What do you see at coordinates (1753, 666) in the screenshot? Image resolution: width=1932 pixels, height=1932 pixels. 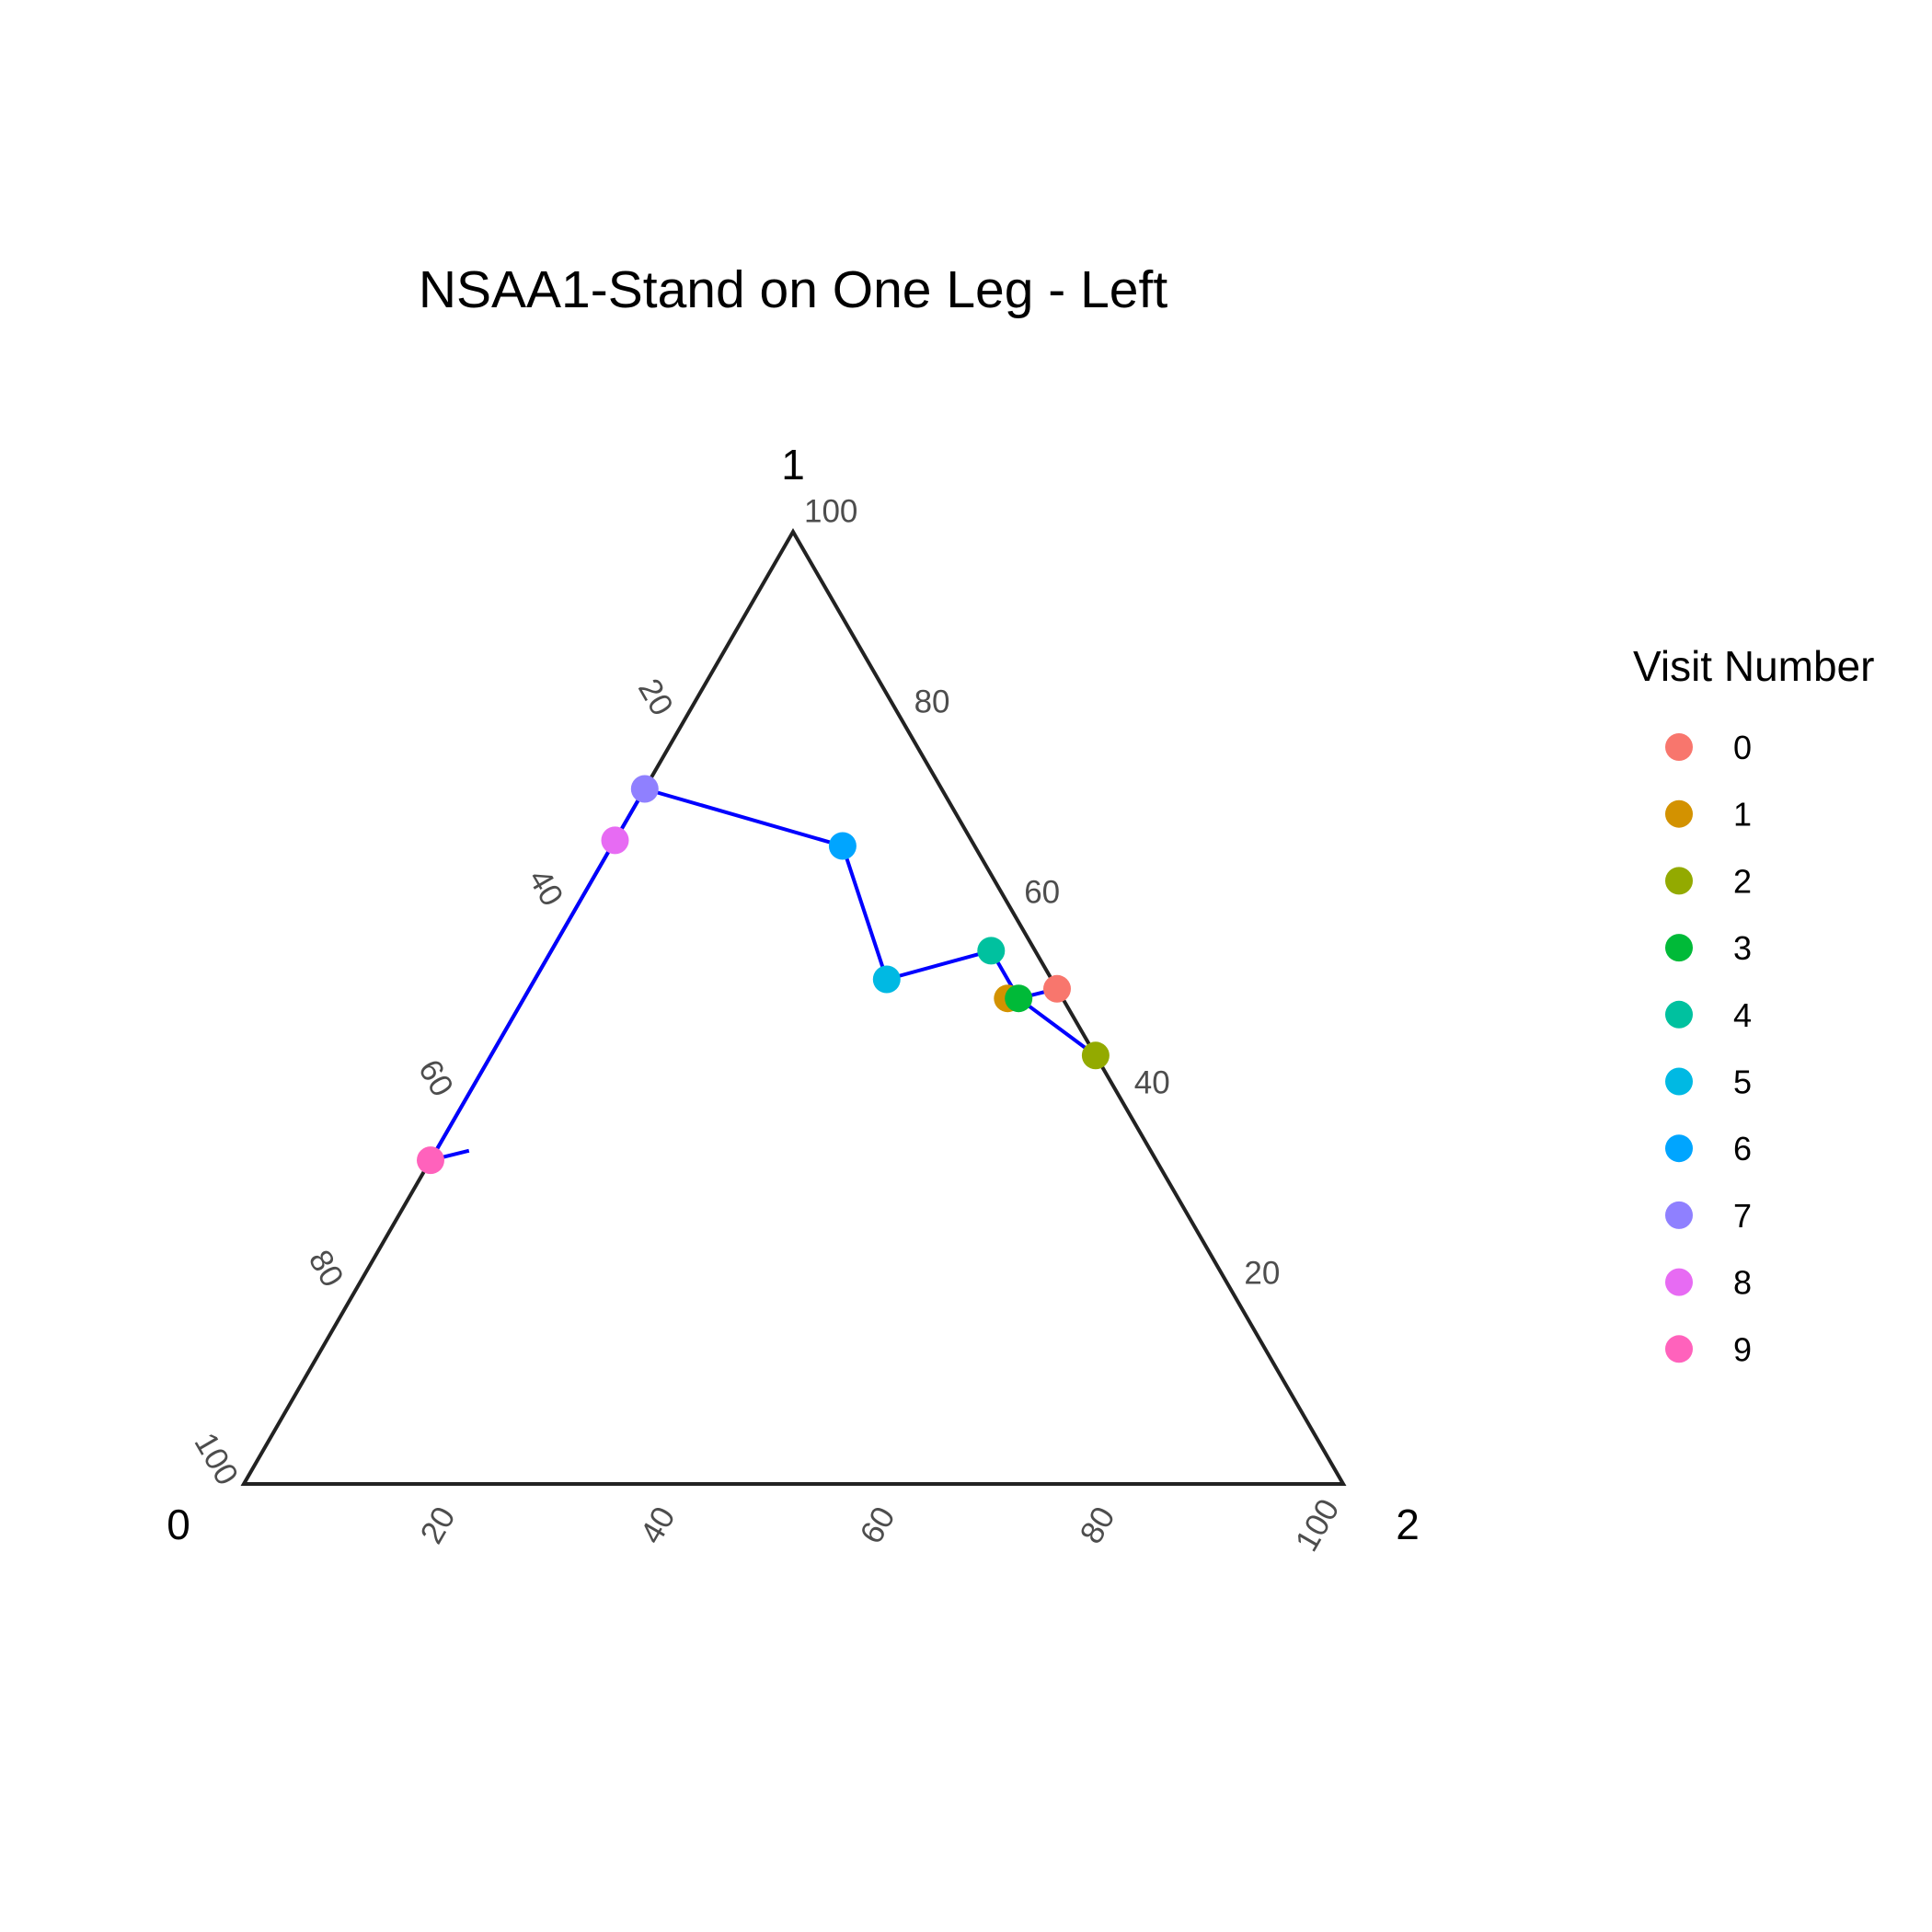 I see `legend-title: Visit Number` at bounding box center [1753, 666].